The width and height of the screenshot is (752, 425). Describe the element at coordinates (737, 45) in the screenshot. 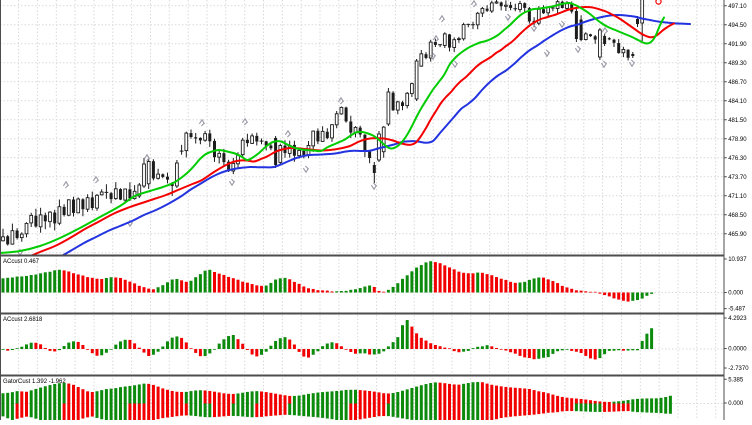

I see `svg-text: 491.90` at that location.